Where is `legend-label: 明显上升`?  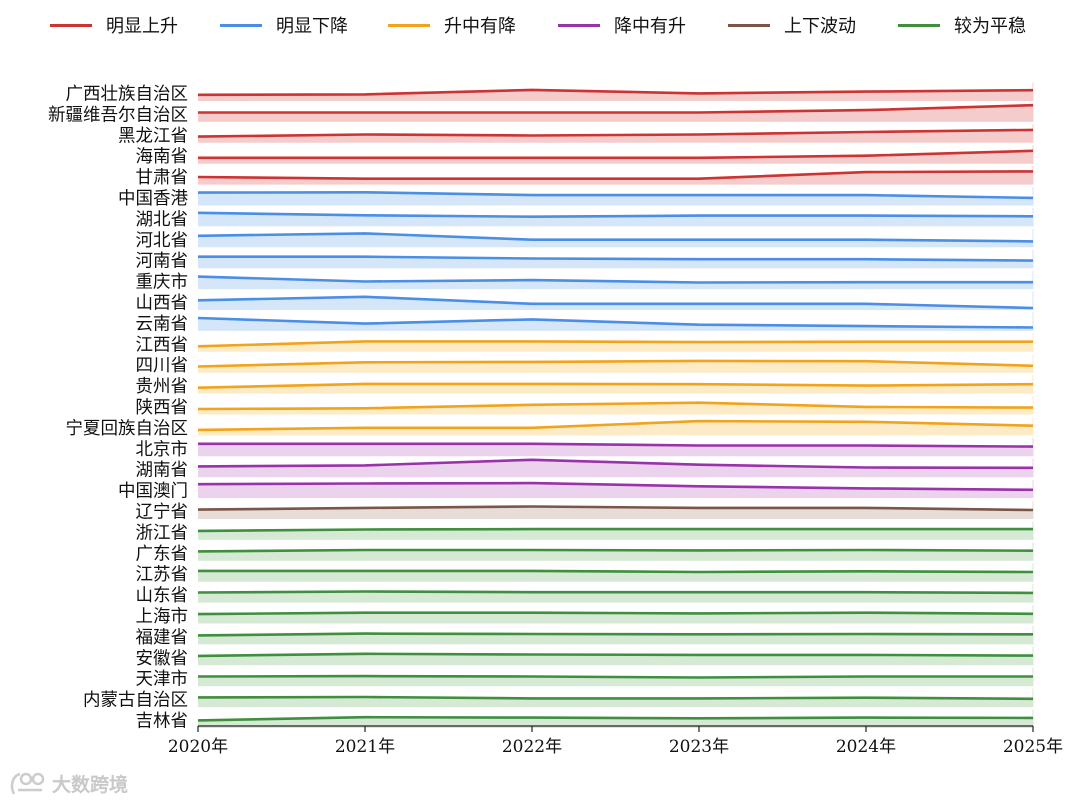 legend-label: 明显上升 is located at coordinates (142, 26).